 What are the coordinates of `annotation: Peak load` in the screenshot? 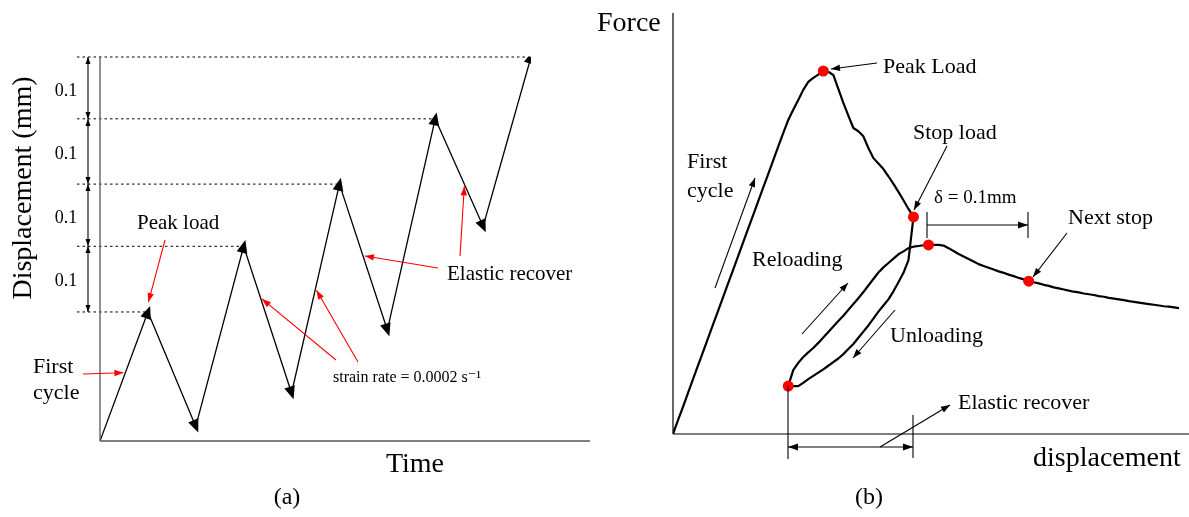 It's located at (178, 222).